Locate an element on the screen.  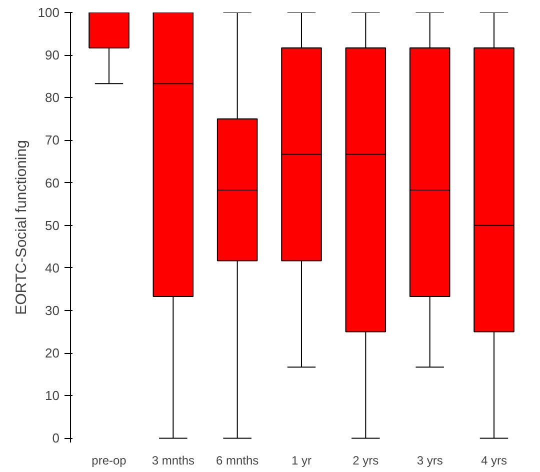
x-tick-label: pre-op is located at coordinates (109, 461).